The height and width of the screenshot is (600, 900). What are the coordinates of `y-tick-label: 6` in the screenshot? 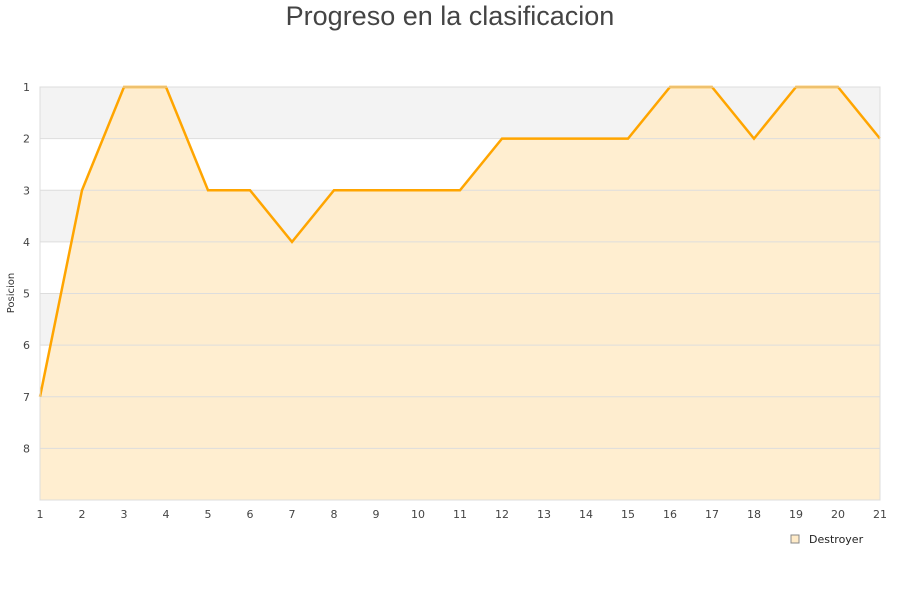 It's located at (26, 345).